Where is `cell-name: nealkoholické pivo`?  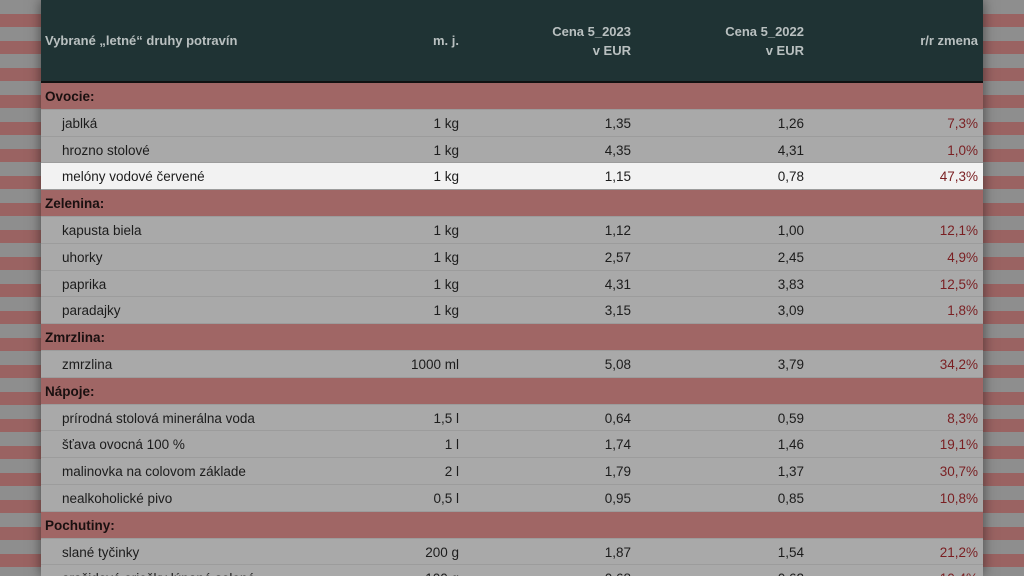 cell-name: nealkoholické pivo is located at coordinates (117, 498).